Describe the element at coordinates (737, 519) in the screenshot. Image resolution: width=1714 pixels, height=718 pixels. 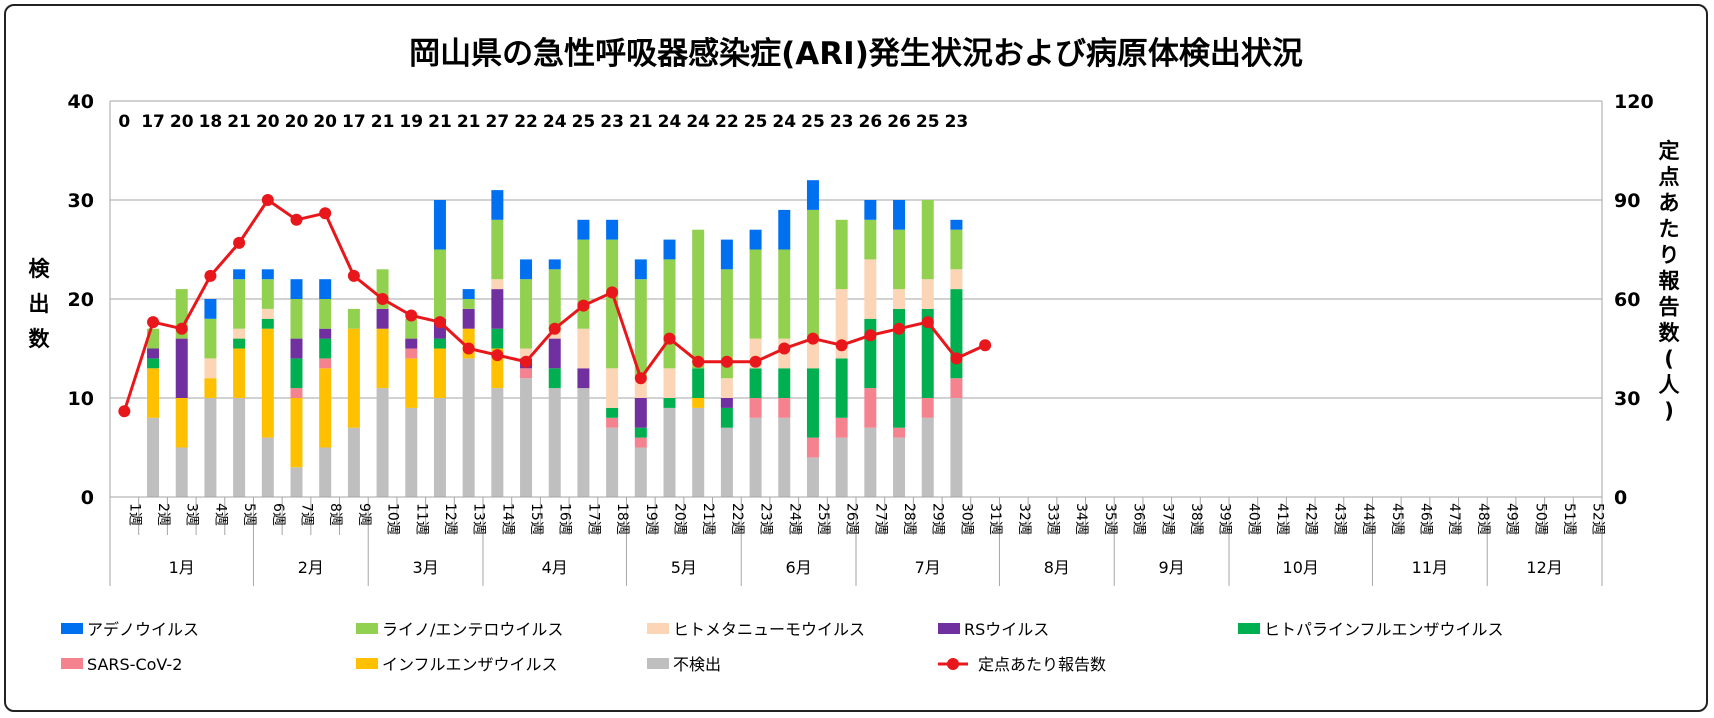
I see `x-tick-label: 22週` at that location.